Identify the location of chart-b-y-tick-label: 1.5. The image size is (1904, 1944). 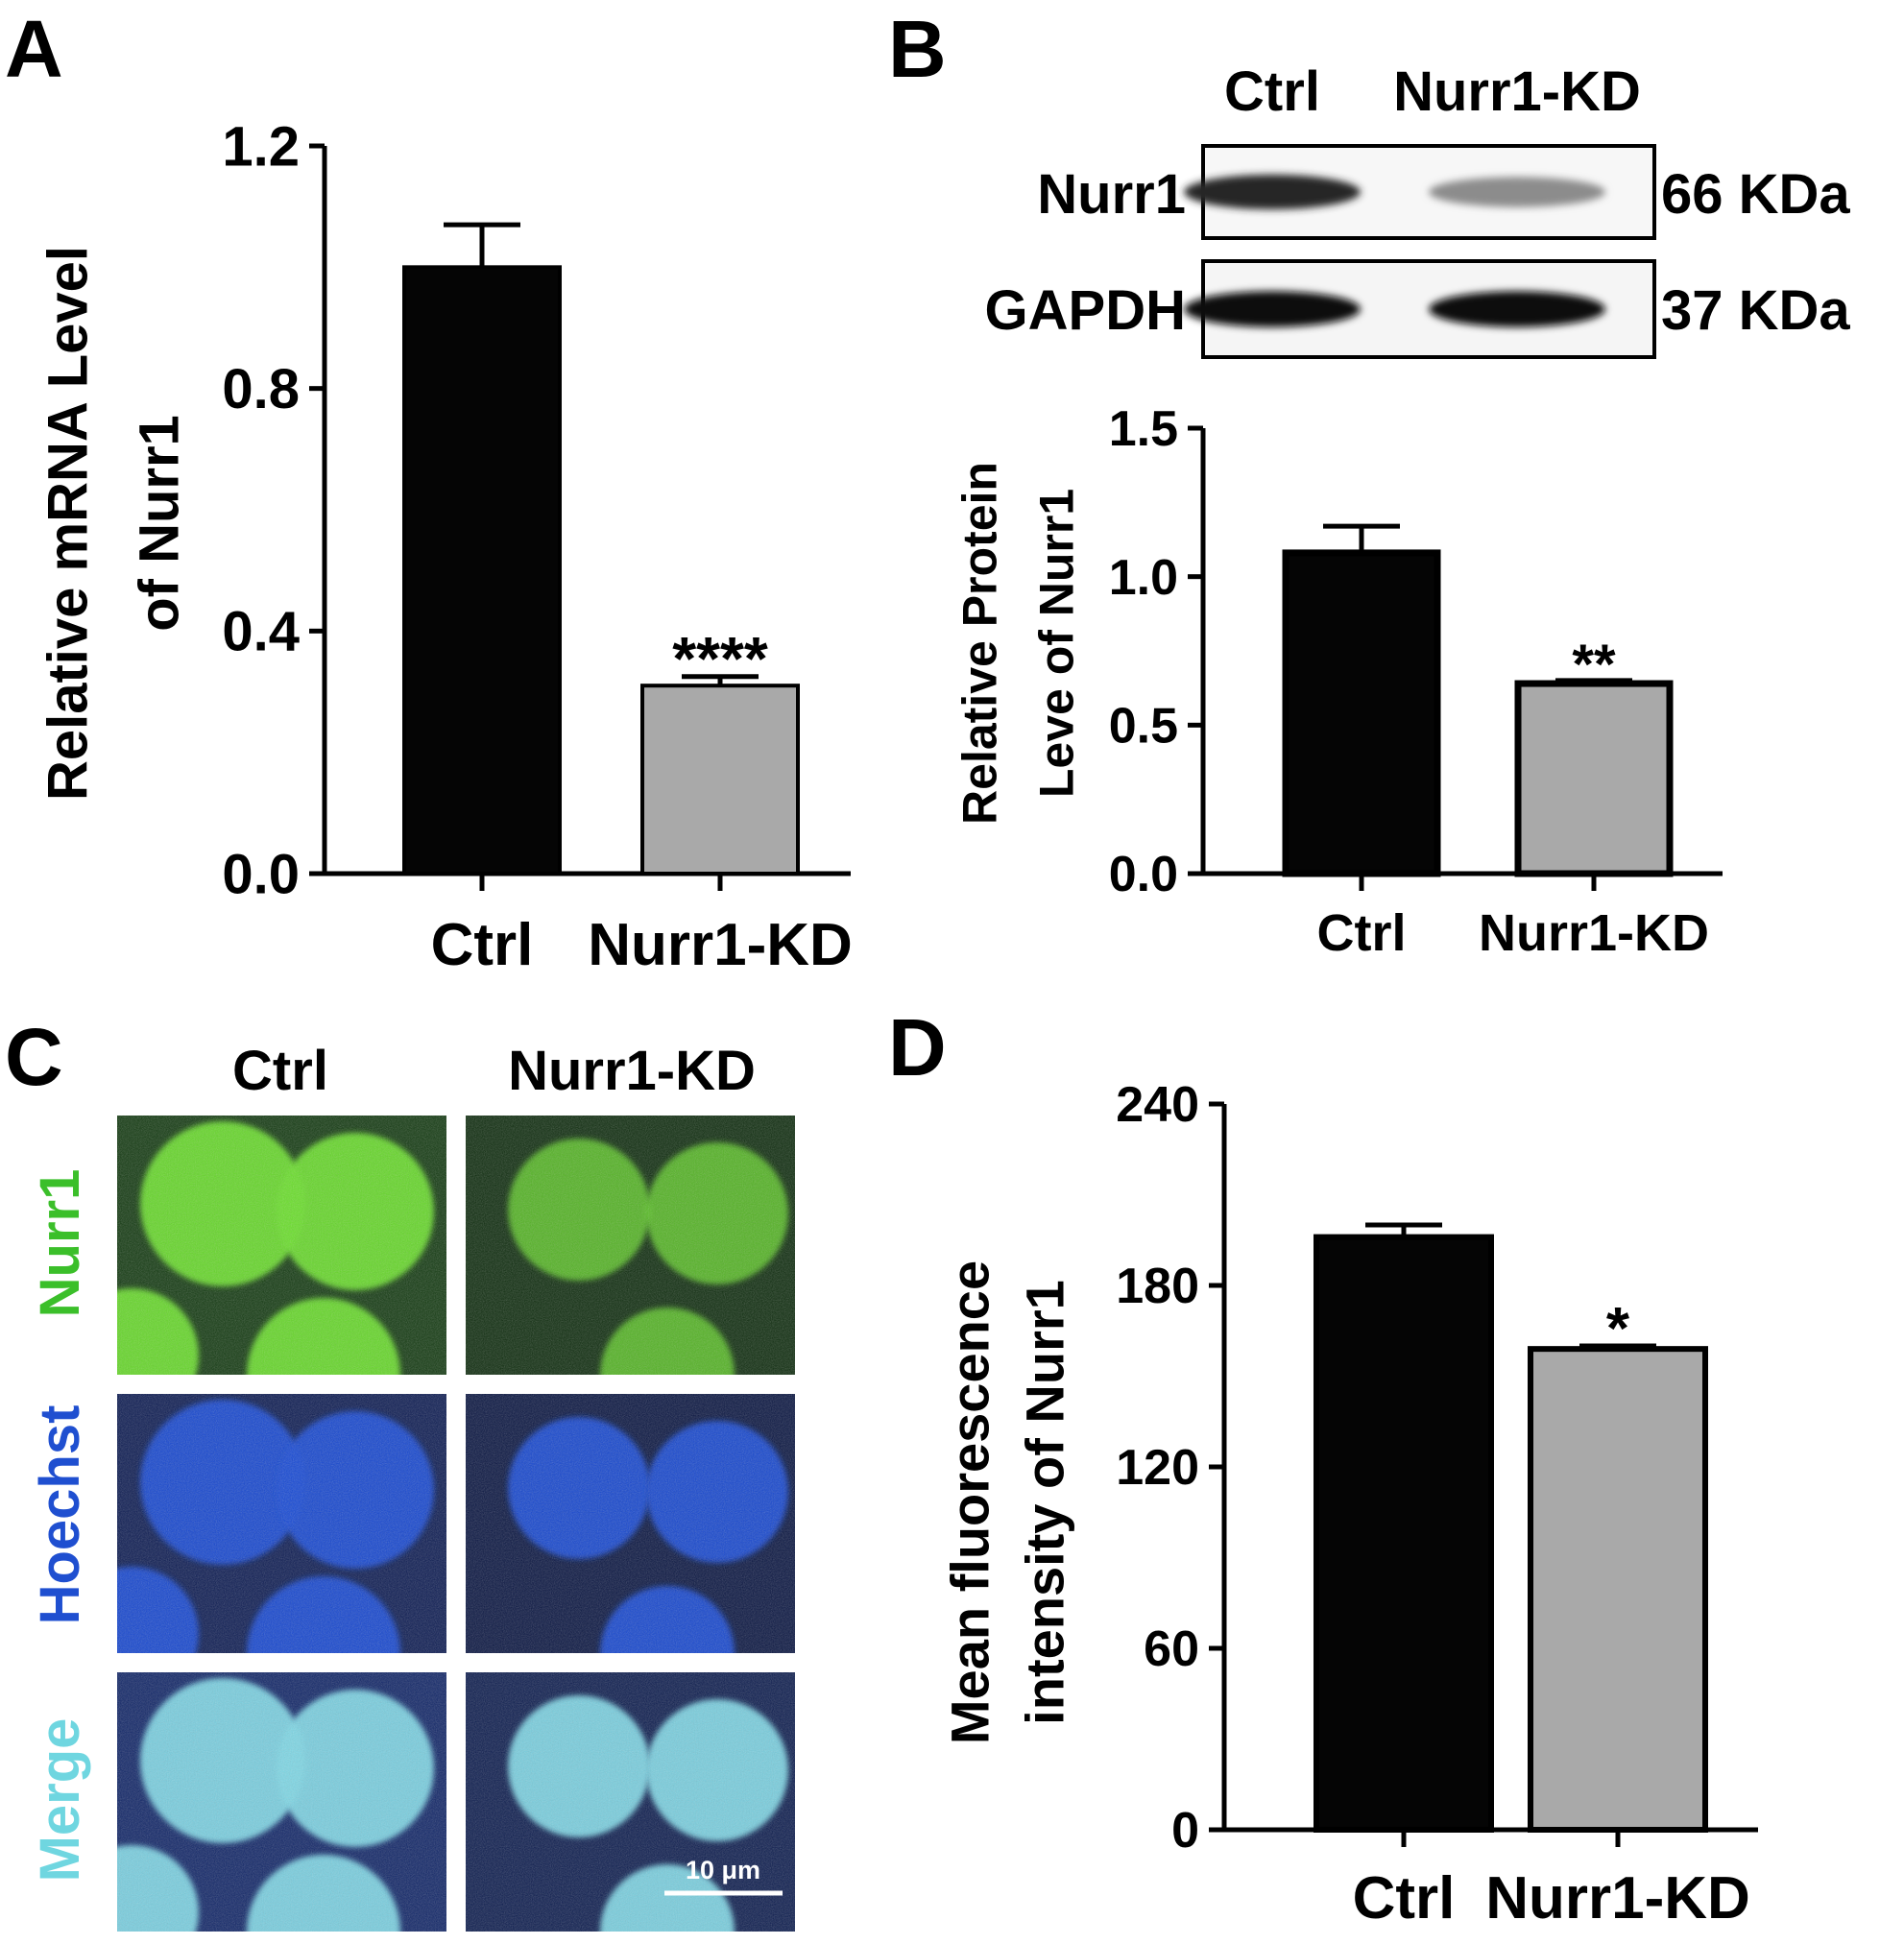
(1143, 429).